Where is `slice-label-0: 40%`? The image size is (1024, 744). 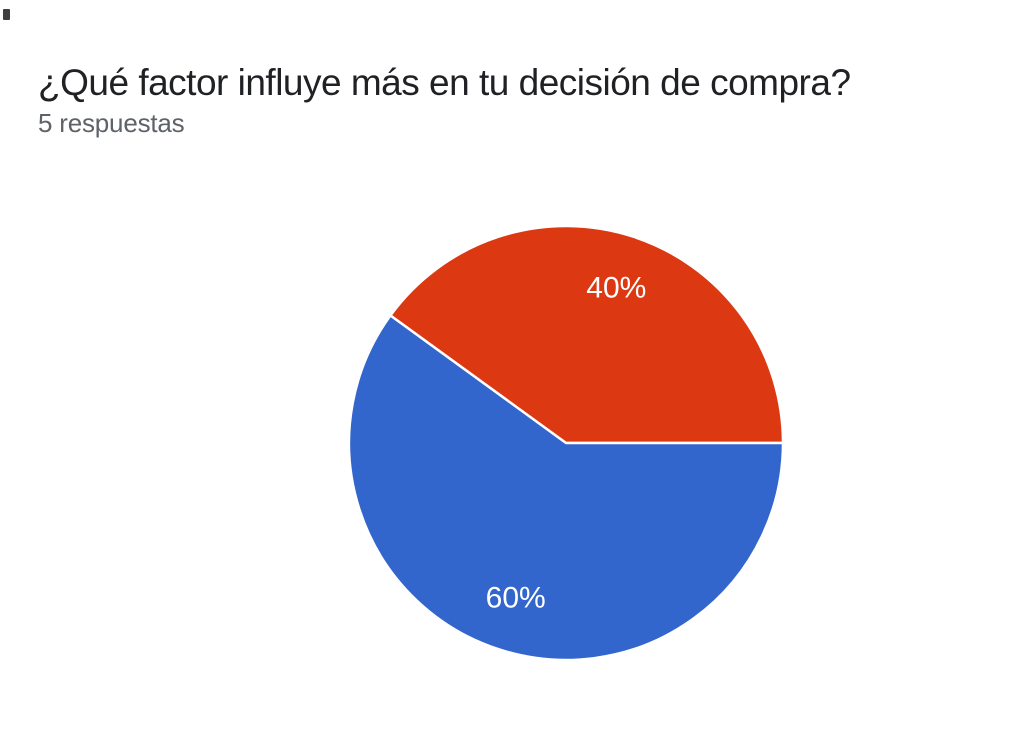
slice-label-0: 40% is located at coordinates (616, 288).